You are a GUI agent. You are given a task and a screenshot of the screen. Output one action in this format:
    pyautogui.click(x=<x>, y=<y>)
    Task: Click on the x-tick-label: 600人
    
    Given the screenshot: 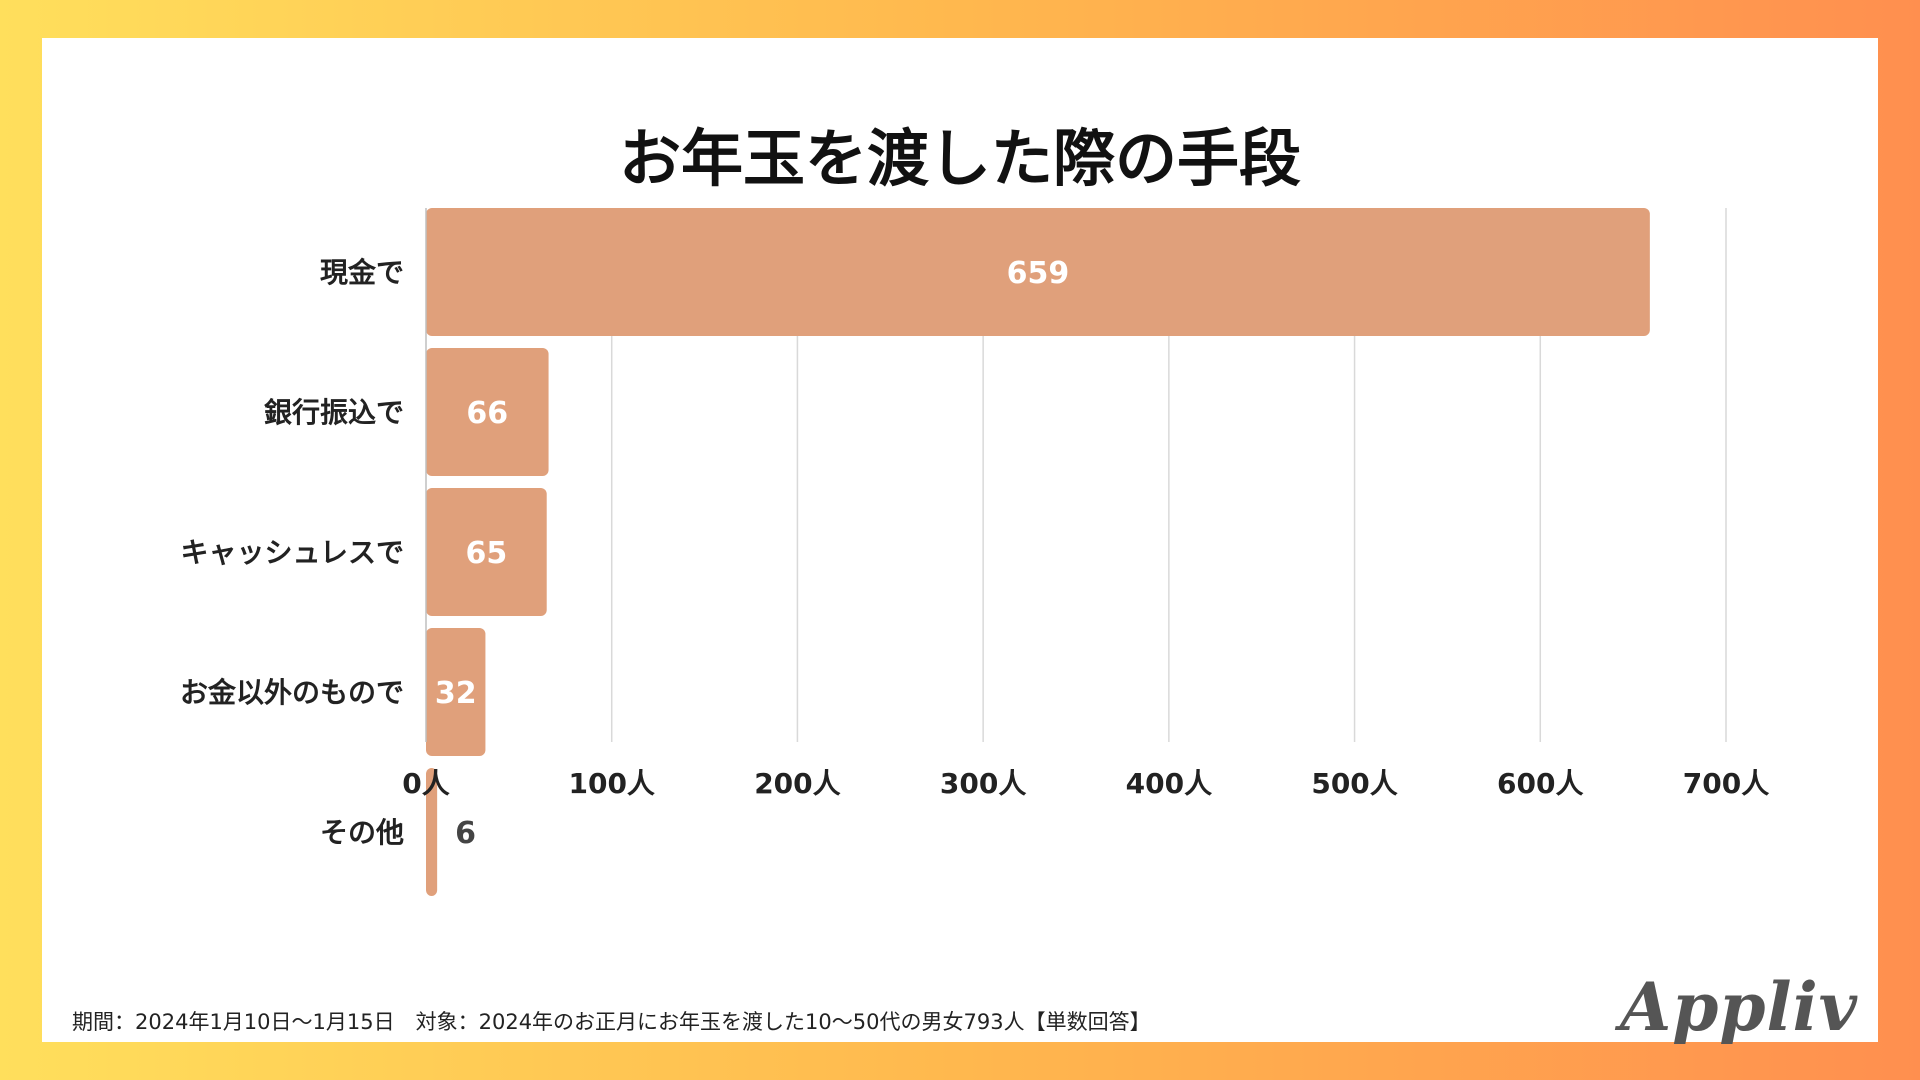 What is the action you would take?
    pyautogui.click(x=1540, y=783)
    